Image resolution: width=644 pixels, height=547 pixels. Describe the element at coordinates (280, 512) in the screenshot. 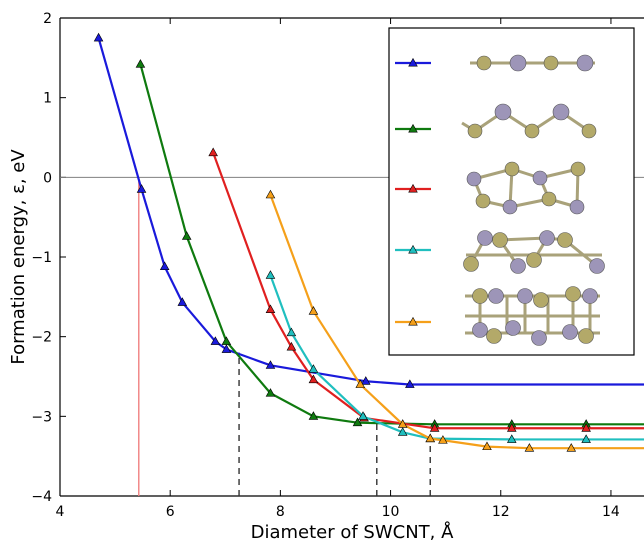

I see `x-tick-label: 8` at that location.